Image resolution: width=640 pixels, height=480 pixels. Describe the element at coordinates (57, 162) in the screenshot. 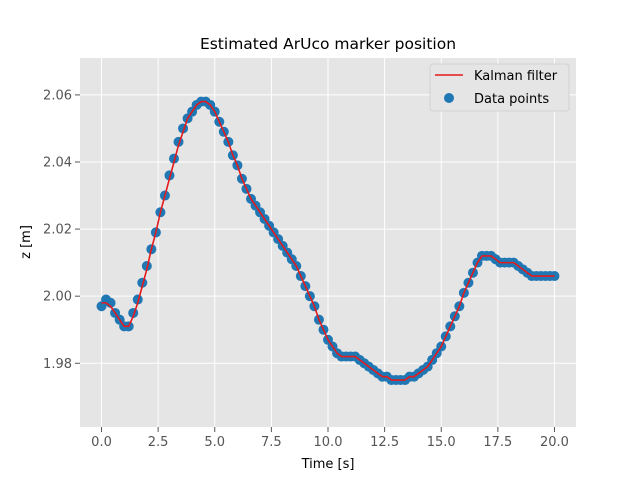

I see `y-tick-label: 2.04` at that location.